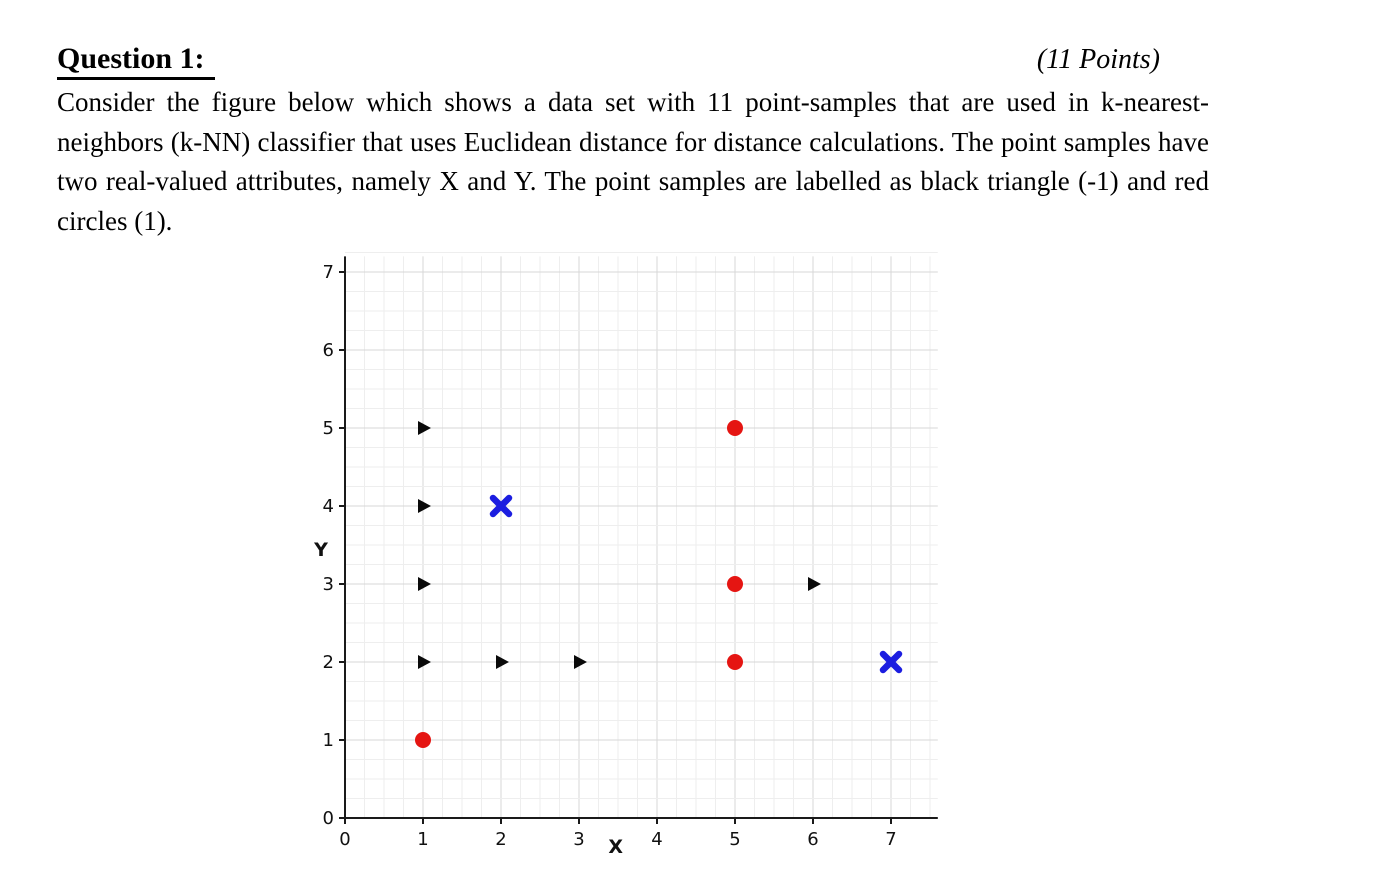  I want to click on y-tick-label: 4, so click(328, 506).